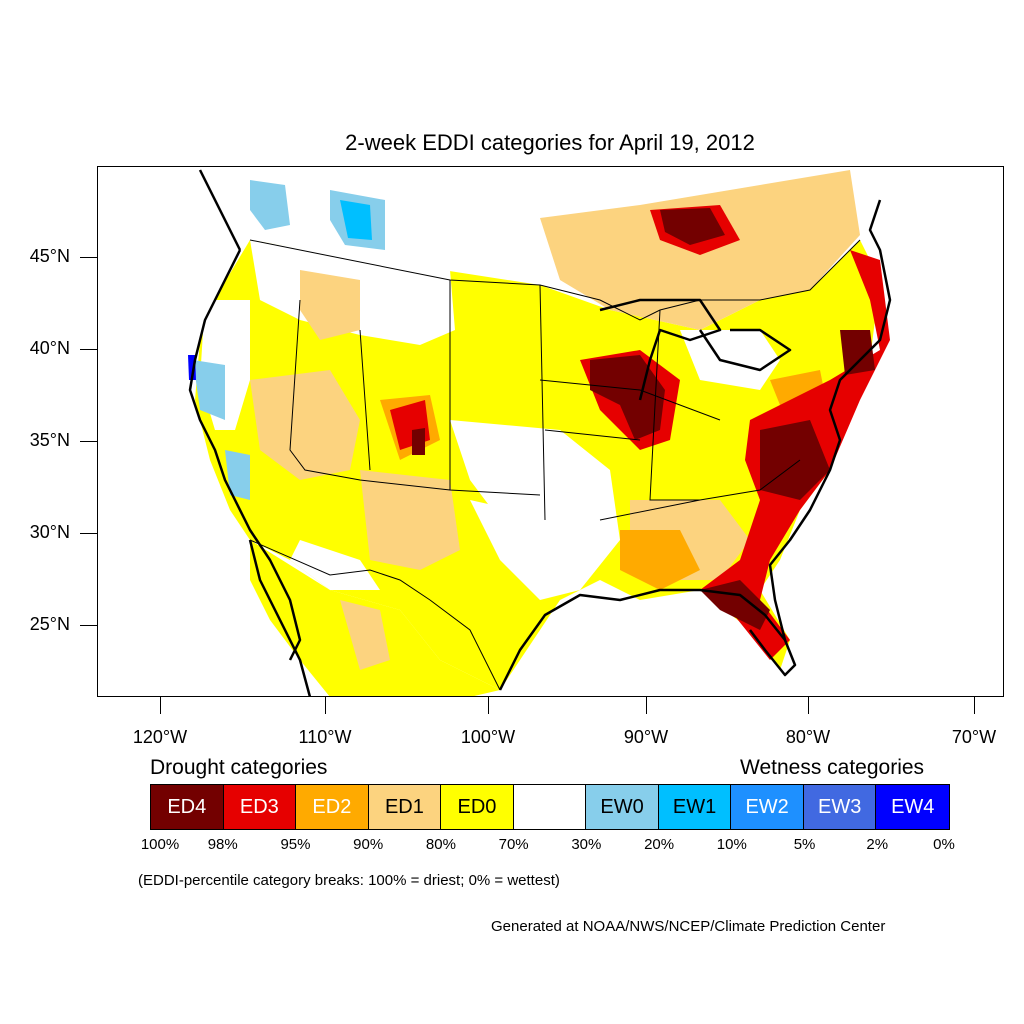 The width and height of the screenshot is (1024, 1024). What do you see at coordinates (368, 844) in the screenshot?
I see `percentile-label: 90%` at bounding box center [368, 844].